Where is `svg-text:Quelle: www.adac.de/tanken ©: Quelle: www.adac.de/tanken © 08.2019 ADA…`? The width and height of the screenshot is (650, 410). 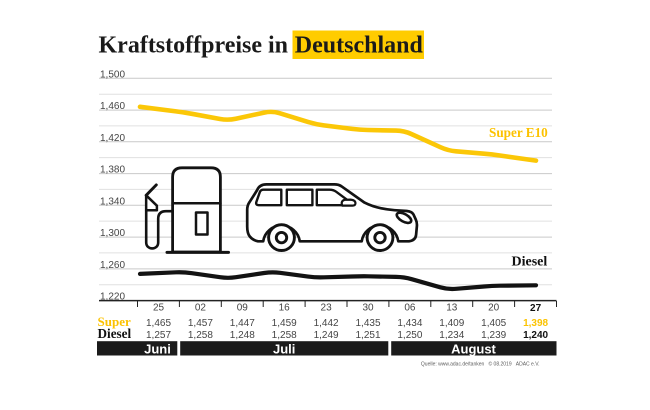
svg-text:Quelle: www.adac.de/tanken ©: Quelle: www.adac.de/tanken © 08.2019 ADA… is located at coordinates (480, 363).